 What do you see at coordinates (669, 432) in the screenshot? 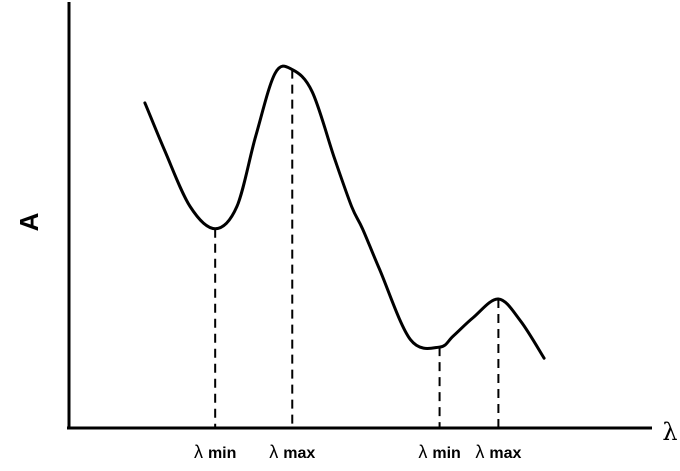
I see `x-axis-label: λ` at bounding box center [669, 432].